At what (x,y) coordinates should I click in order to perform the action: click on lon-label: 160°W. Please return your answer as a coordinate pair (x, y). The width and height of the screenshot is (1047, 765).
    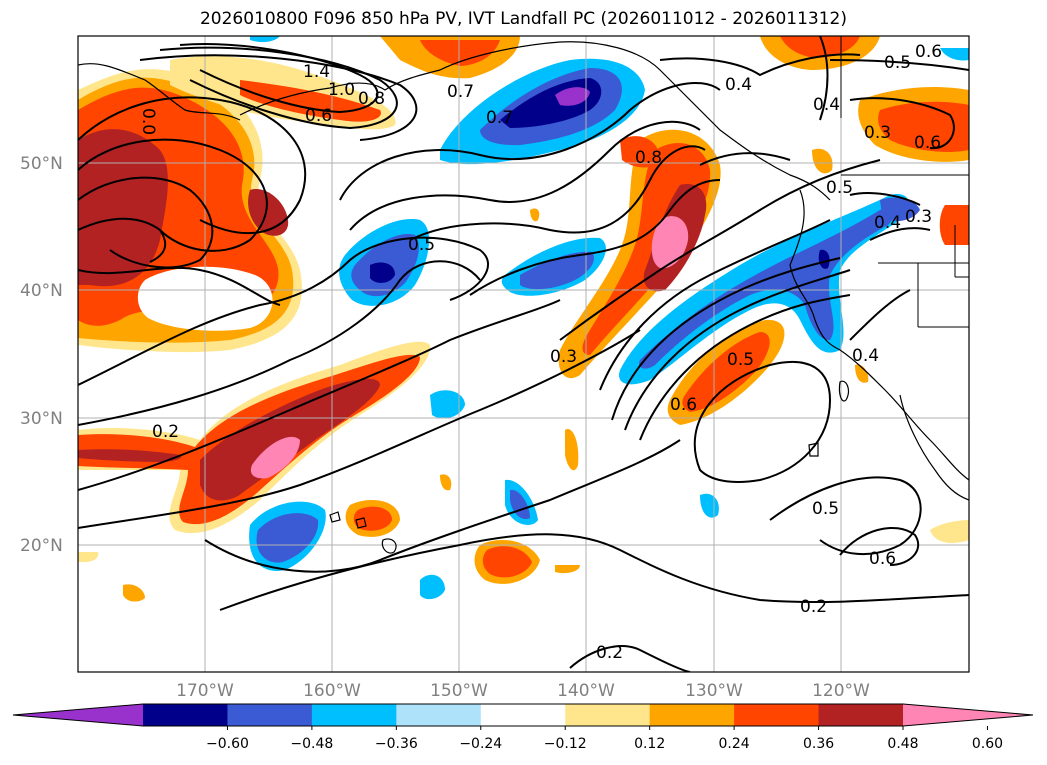
    Looking at the image, I should click on (332, 691).